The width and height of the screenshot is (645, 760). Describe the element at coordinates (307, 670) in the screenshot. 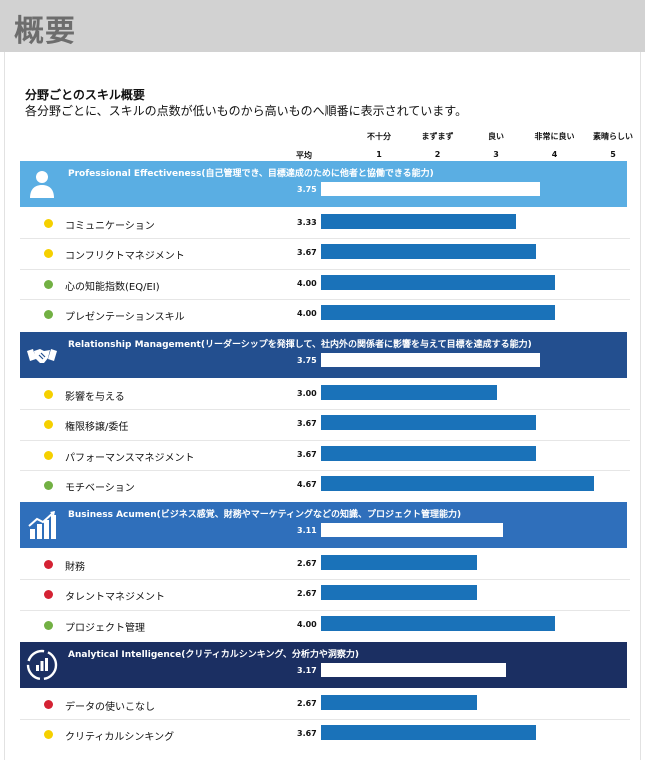

I see `category-average-score: 3.17` at that location.